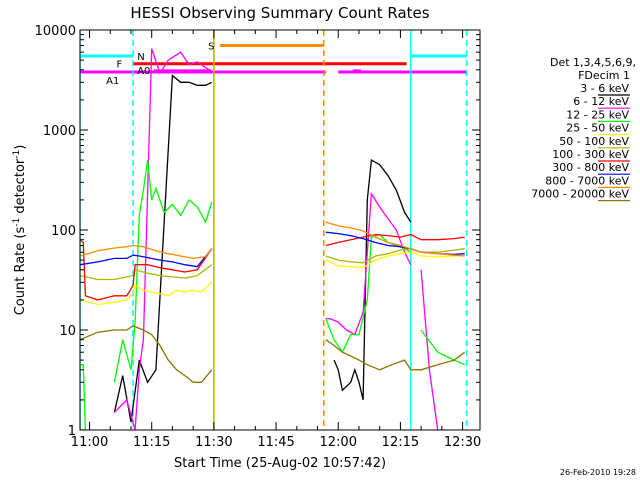  What do you see at coordinates (112, 81) in the screenshot?
I see `flag-label: A1` at bounding box center [112, 81].